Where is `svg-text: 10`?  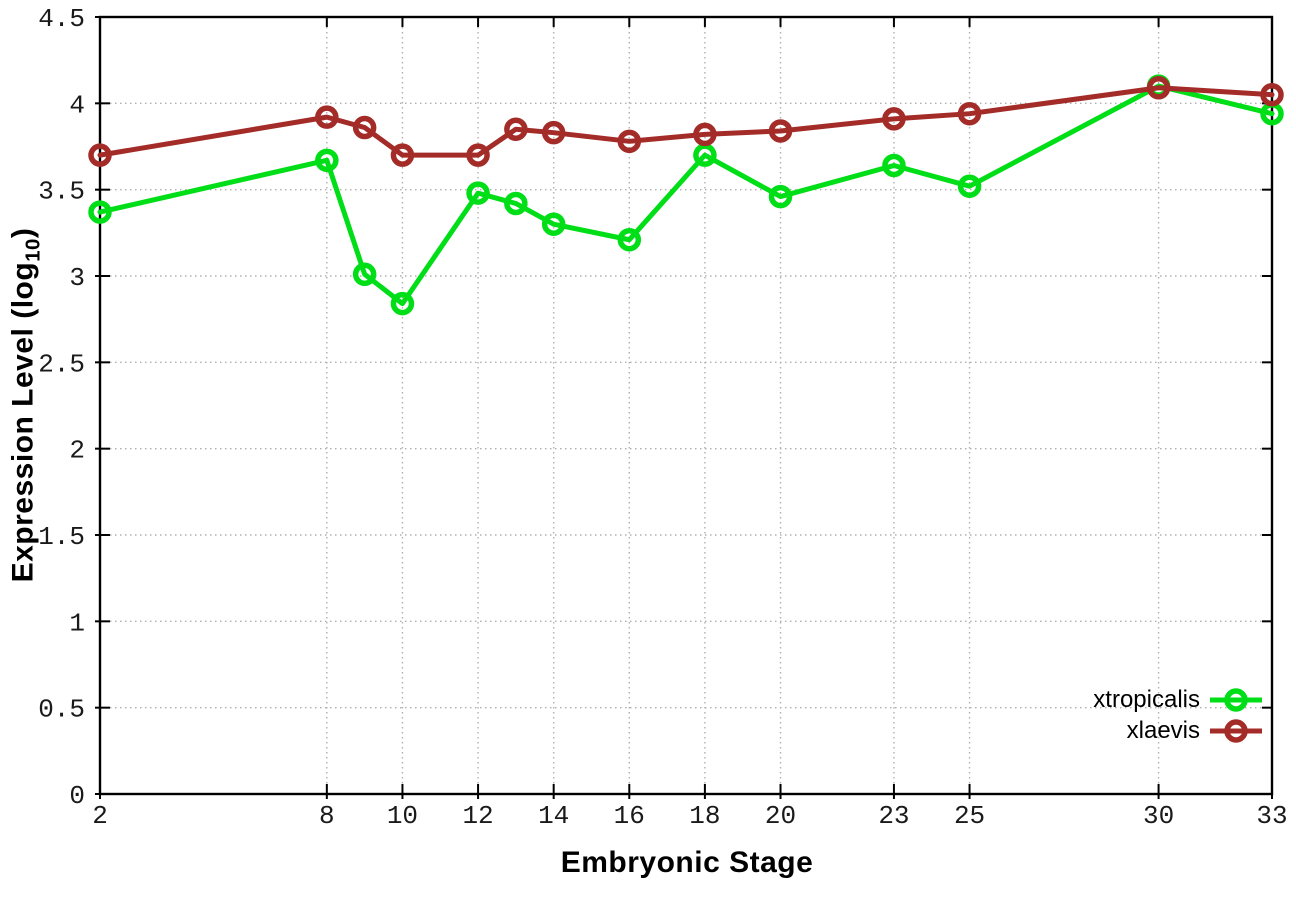 svg-text: 10 is located at coordinates (402, 816).